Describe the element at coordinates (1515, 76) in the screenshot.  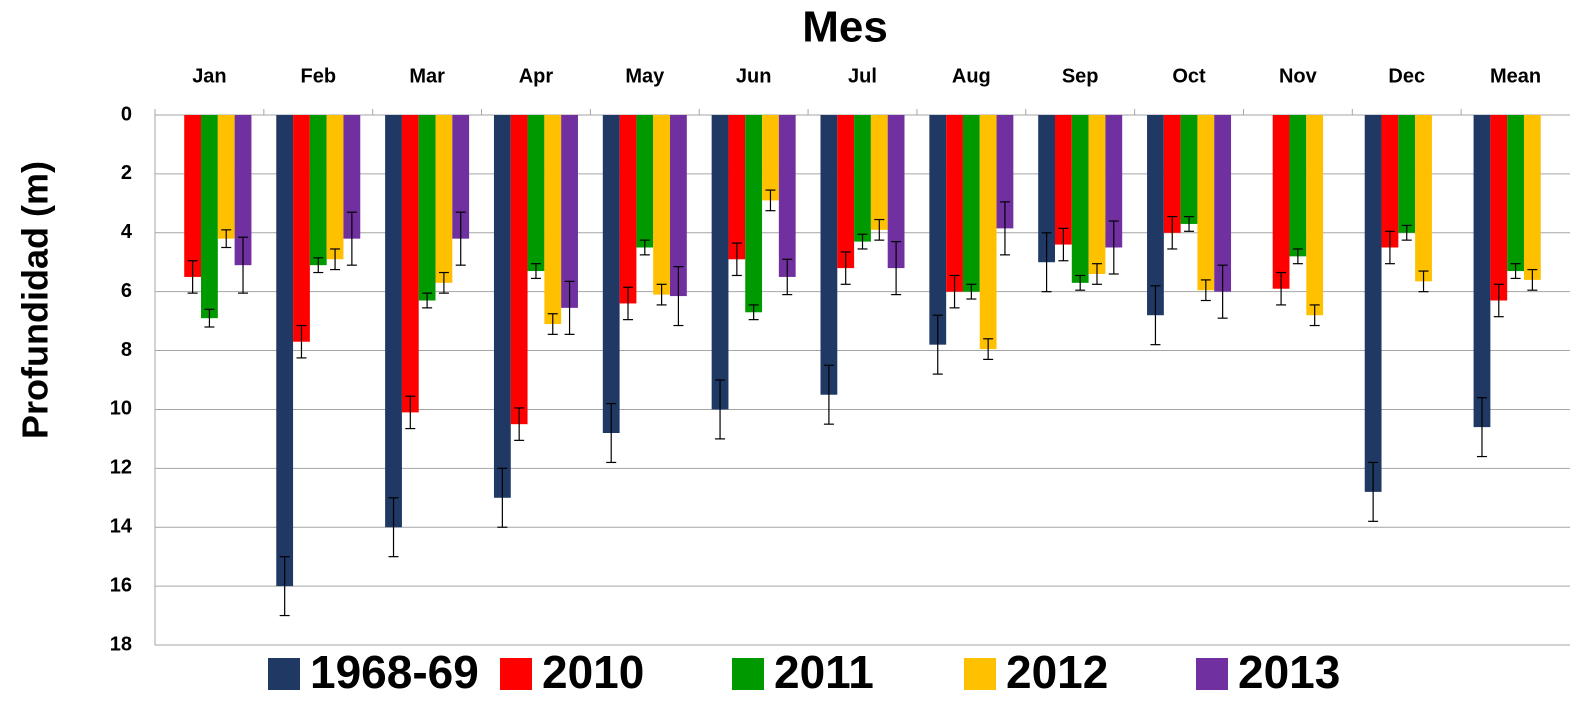
I see `x-tick-label: Mean` at that location.